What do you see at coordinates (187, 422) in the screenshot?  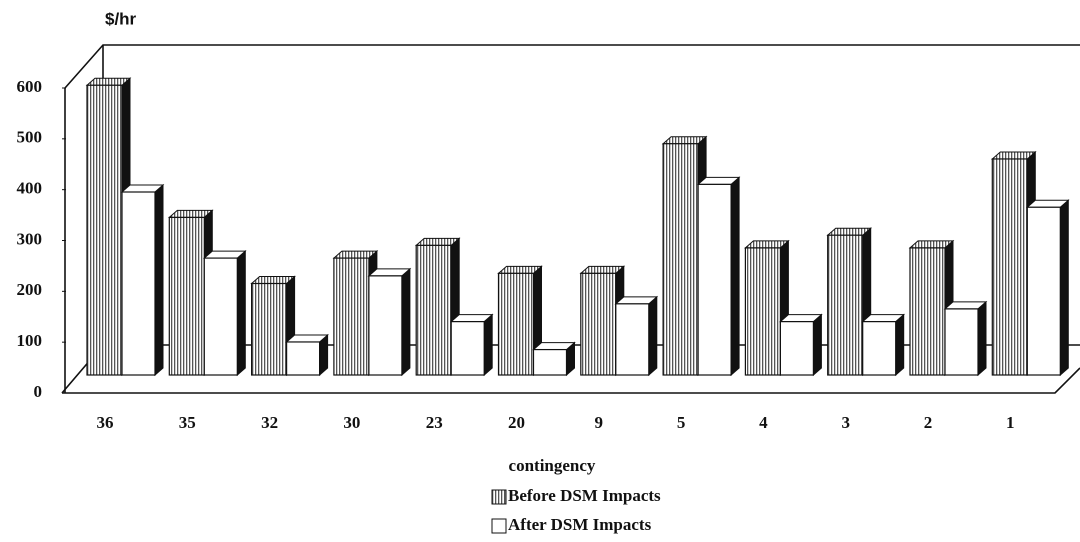 I see `x-tick-label: 35` at bounding box center [187, 422].